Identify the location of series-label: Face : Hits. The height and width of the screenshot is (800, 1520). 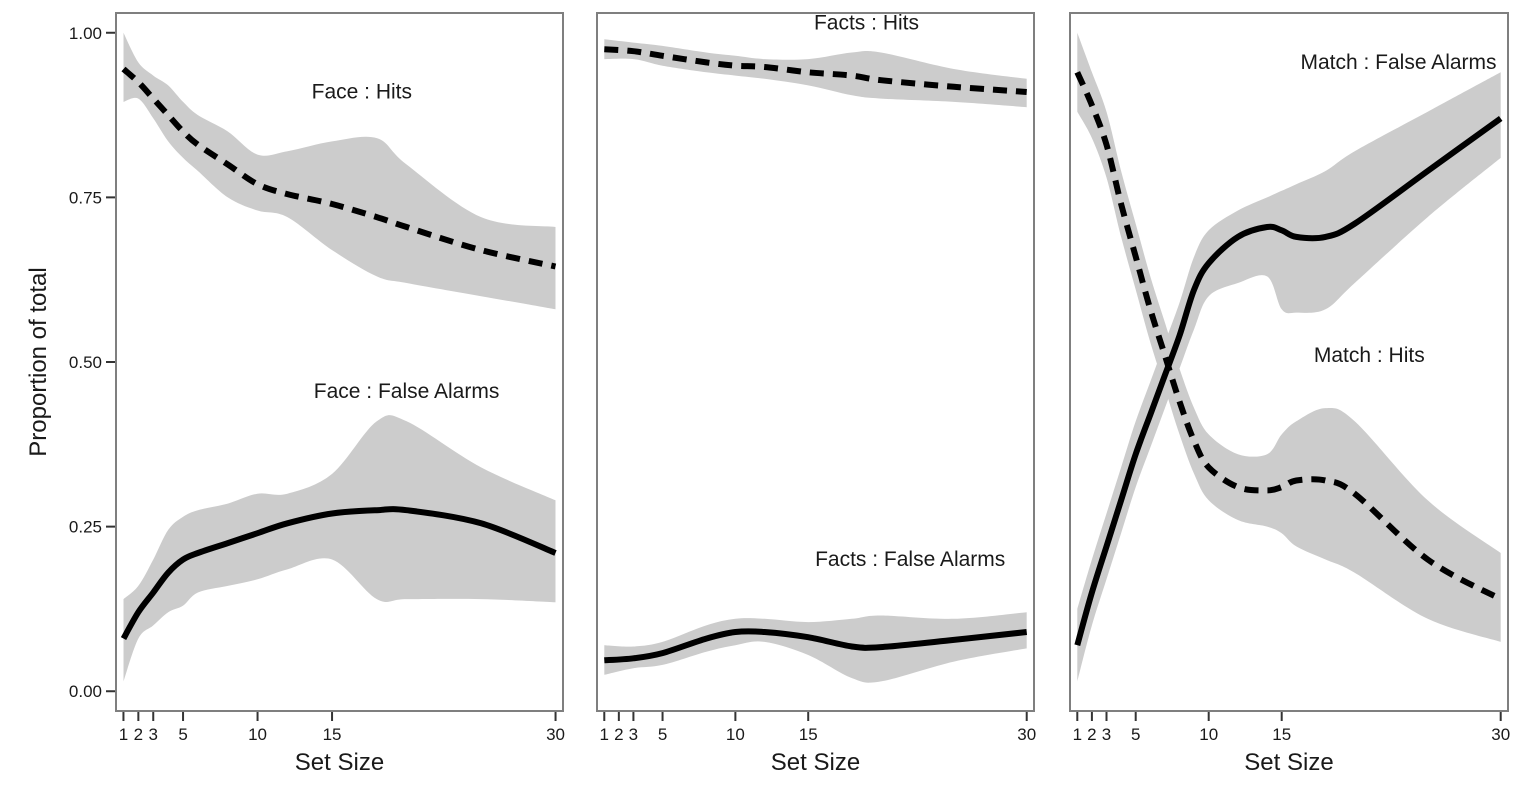
(362, 92).